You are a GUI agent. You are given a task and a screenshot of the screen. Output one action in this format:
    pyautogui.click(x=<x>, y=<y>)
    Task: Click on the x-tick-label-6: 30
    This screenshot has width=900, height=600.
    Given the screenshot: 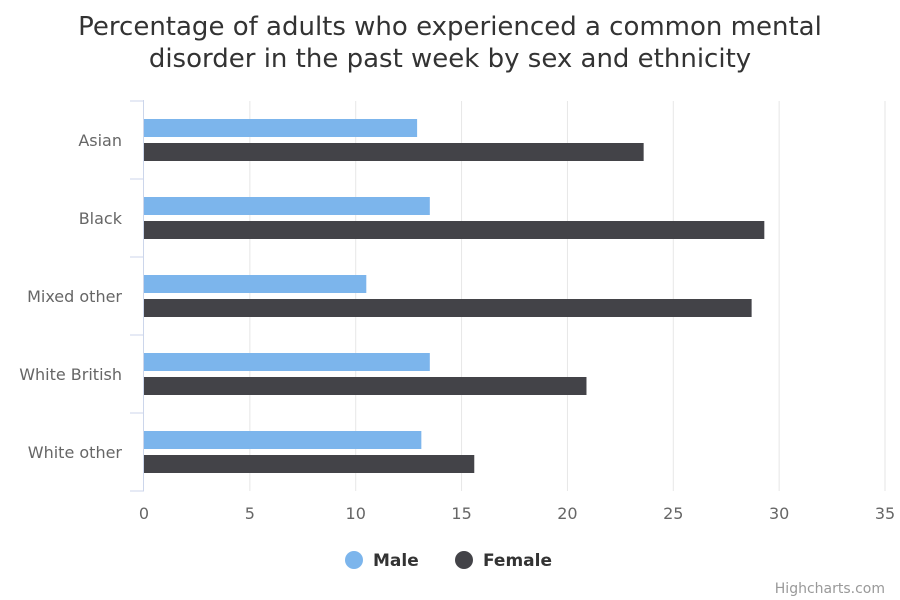 What is the action you would take?
    pyautogui.click(x=779, y=513)
    